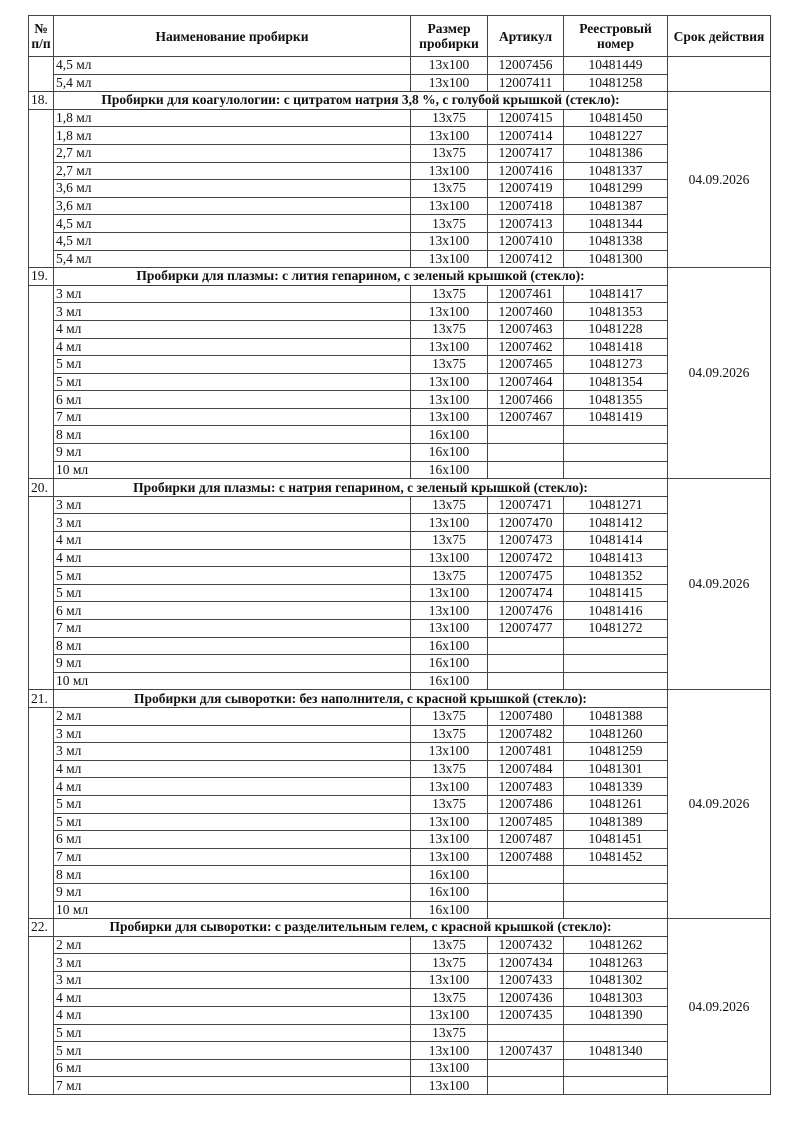 This screenshot has height=1131, width=800. Describe the element at coordinates (615, 575) in the screenshot. I see `registry-cell: 10481352` at that location.